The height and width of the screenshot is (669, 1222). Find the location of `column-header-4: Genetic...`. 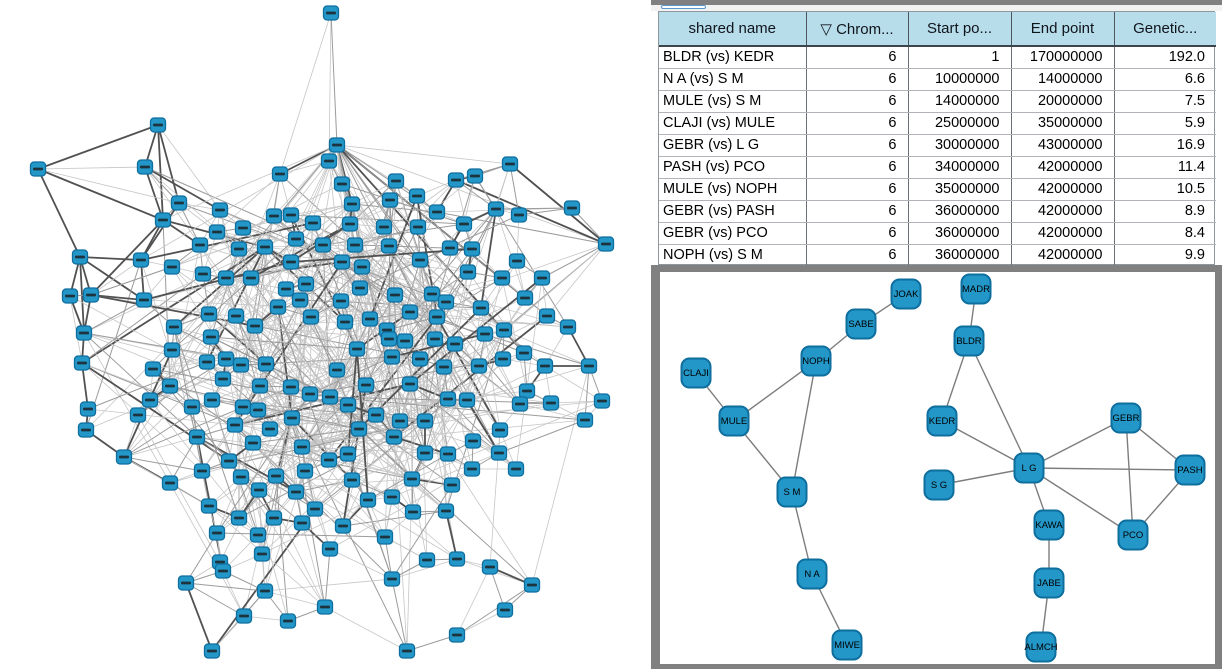

column-header-4: Genetic... is located at coordinates (1165, 29).